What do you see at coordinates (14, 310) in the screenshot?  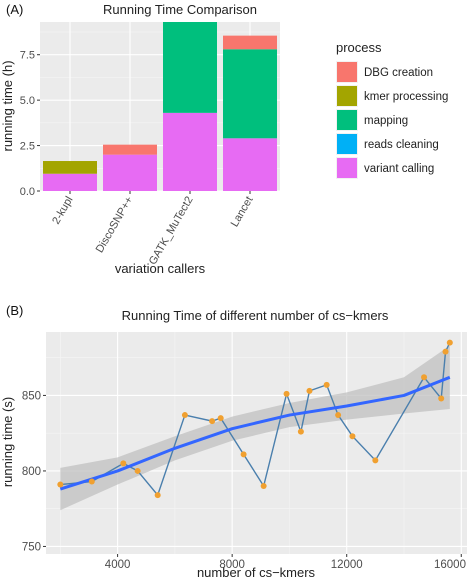 I see `panel-b-tag: (B)` at bounding box center [14, 310].